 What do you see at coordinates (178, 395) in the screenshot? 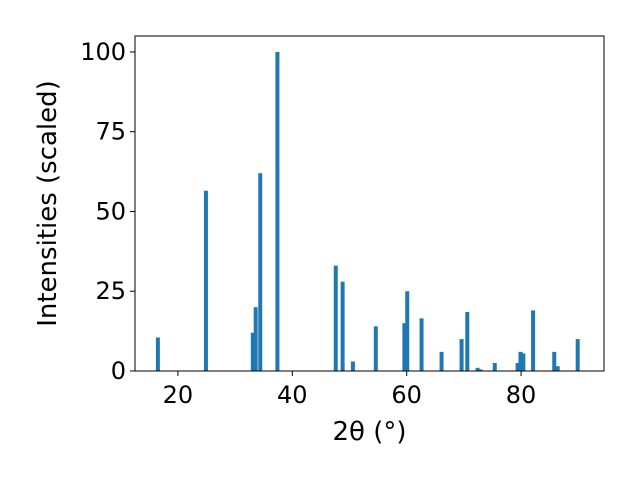
I see `x-tick-label: 20` at bounding box center [178, 395].